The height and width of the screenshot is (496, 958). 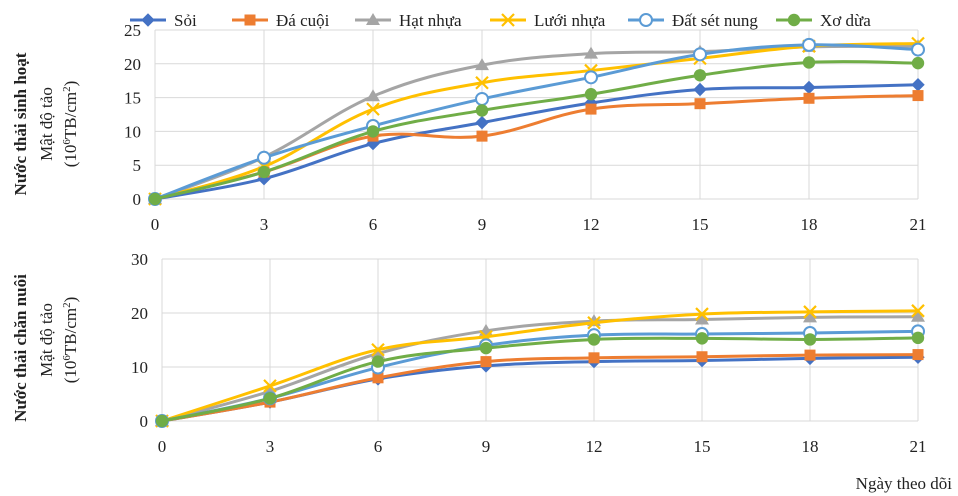 What do you see at coordinates (132, 98) in the screenshot?
I see `y-tick-label: 15` at bounding box center [132, 98].